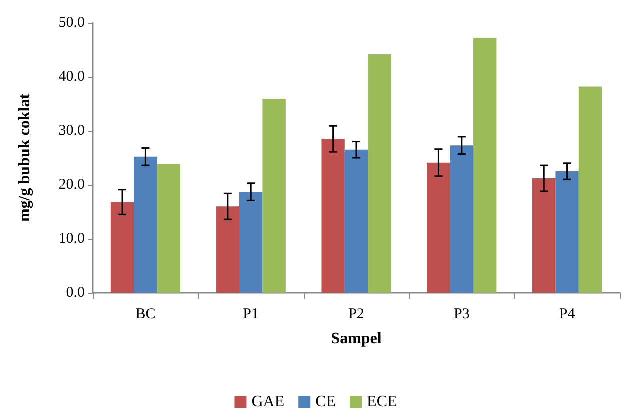  Describe the element at coordinates (71, 239) in the screenshot. I see `y-tick-label: 10.0` at that location.